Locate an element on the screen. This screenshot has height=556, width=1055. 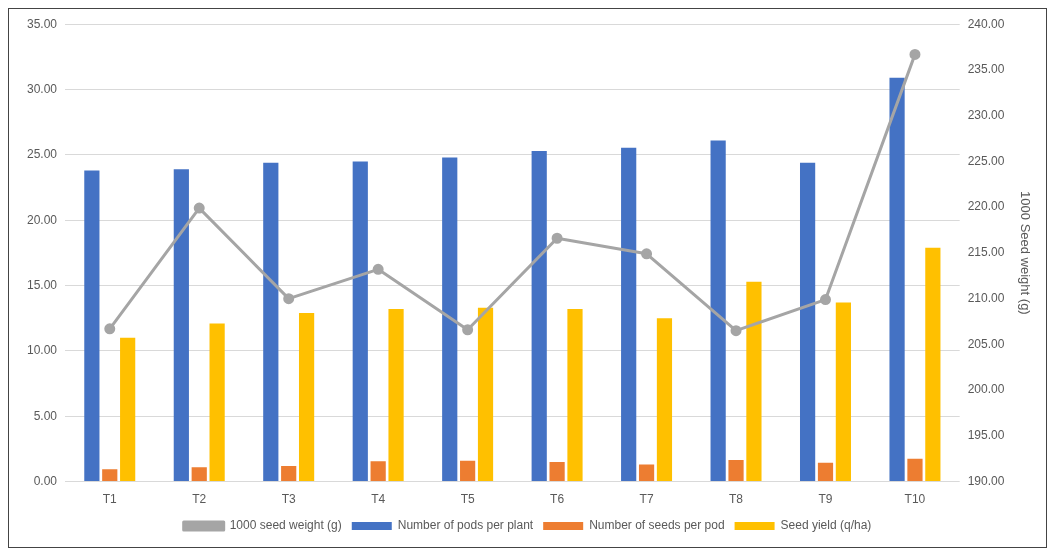
x-tick-label: T7 is located at coordinates (646, 499).